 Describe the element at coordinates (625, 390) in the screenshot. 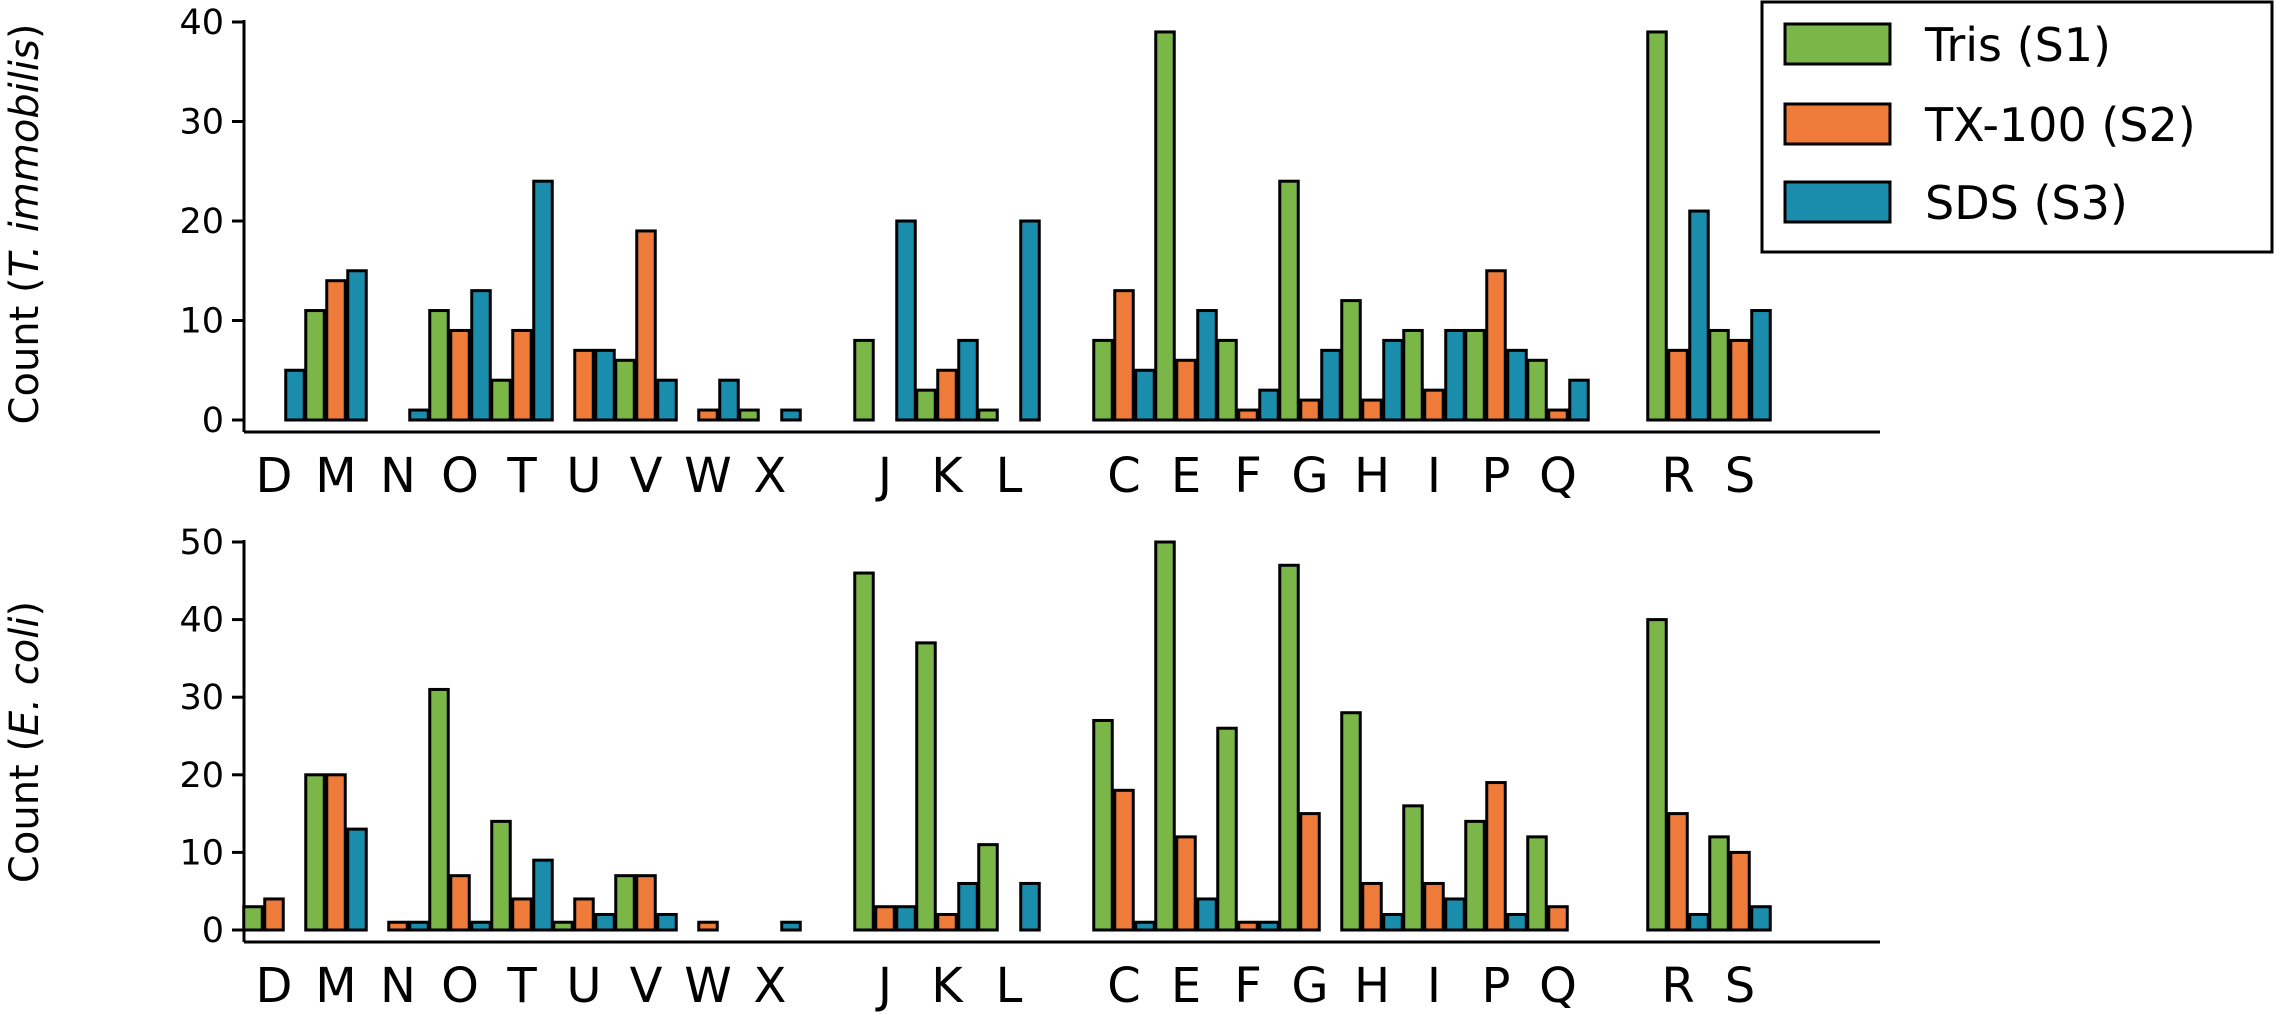

I see `bar-V-s1` at that location.